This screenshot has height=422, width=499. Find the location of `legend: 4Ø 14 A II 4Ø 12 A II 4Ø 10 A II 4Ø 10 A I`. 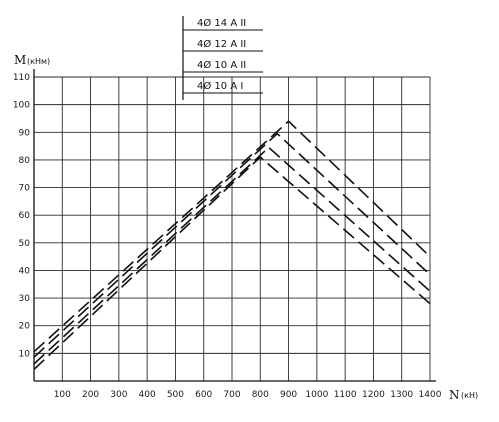

legend: 4Ø 14 A II 4Ø 12 A II 4Ø 10 A II 4Ø 10 A I is located at coordinates (222, 58).